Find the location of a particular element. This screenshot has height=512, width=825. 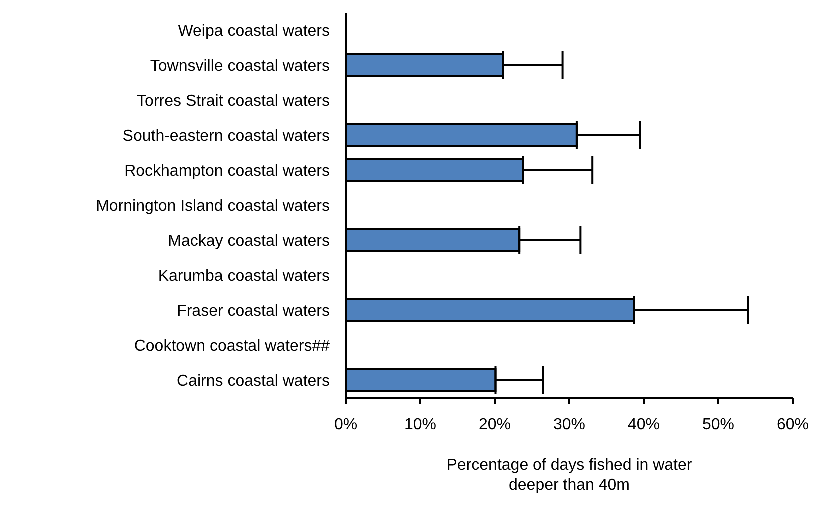

x-axis-title: Percentage of days fished in water deeper than 40m is located at coordinates (569, 475).